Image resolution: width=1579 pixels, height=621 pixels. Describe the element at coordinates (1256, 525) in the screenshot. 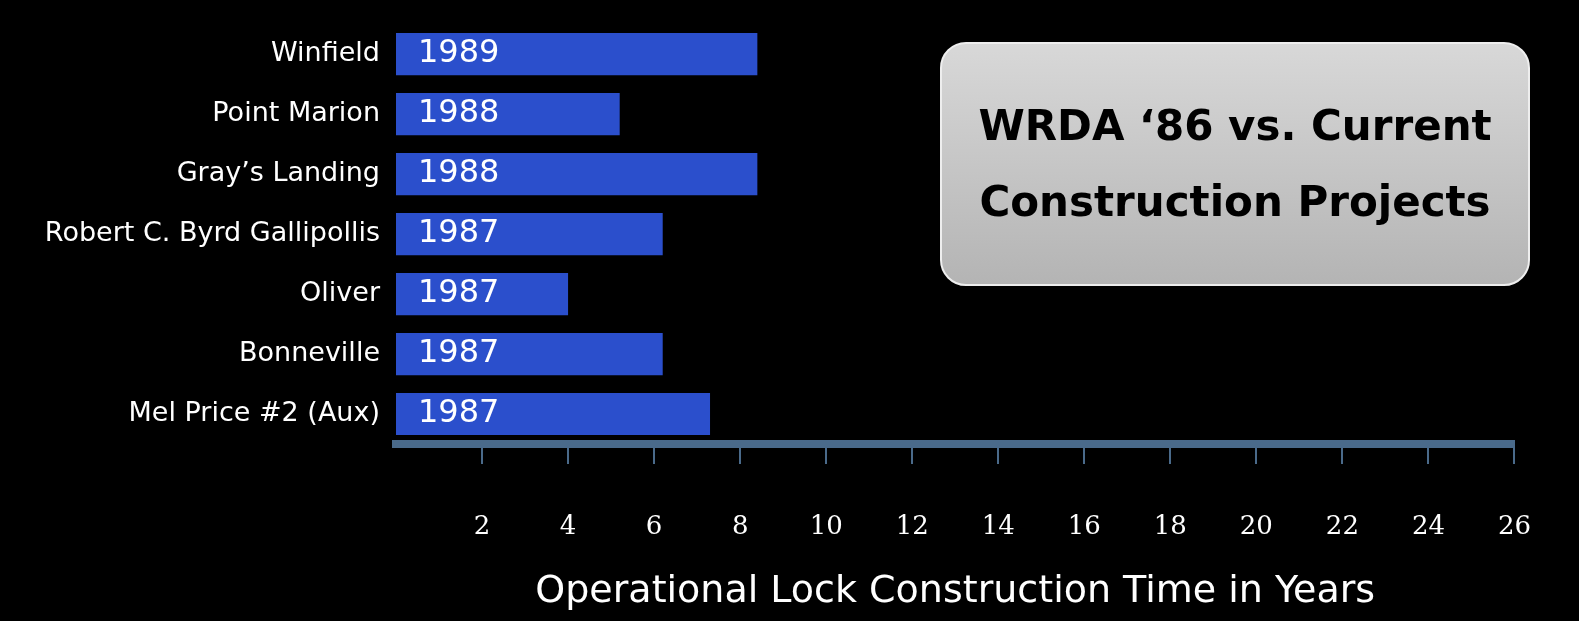

I see `x-tick-label: 20` at that location.